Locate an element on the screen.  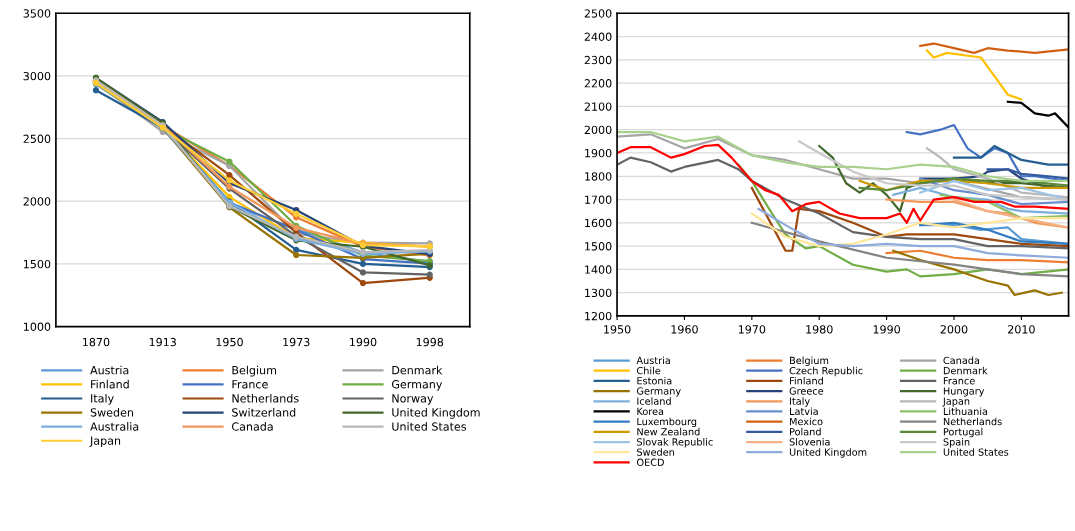
legend-label: Portugal is located at coordinates (963, 432).